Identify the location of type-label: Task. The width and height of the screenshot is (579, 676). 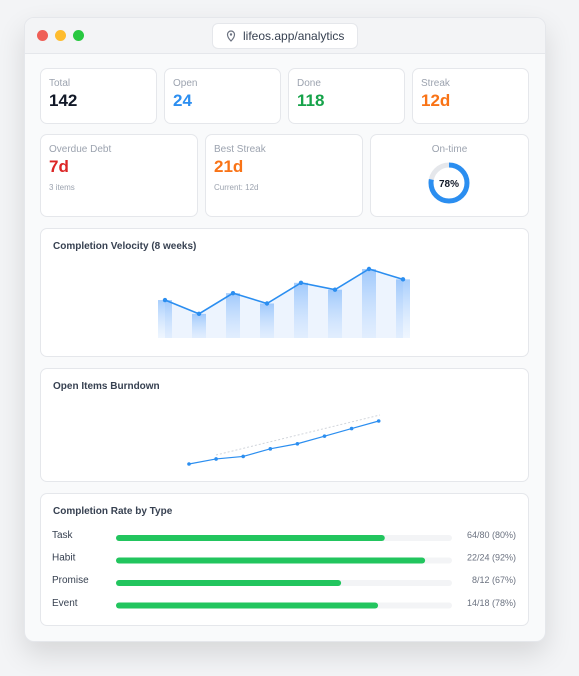
(63, 535).